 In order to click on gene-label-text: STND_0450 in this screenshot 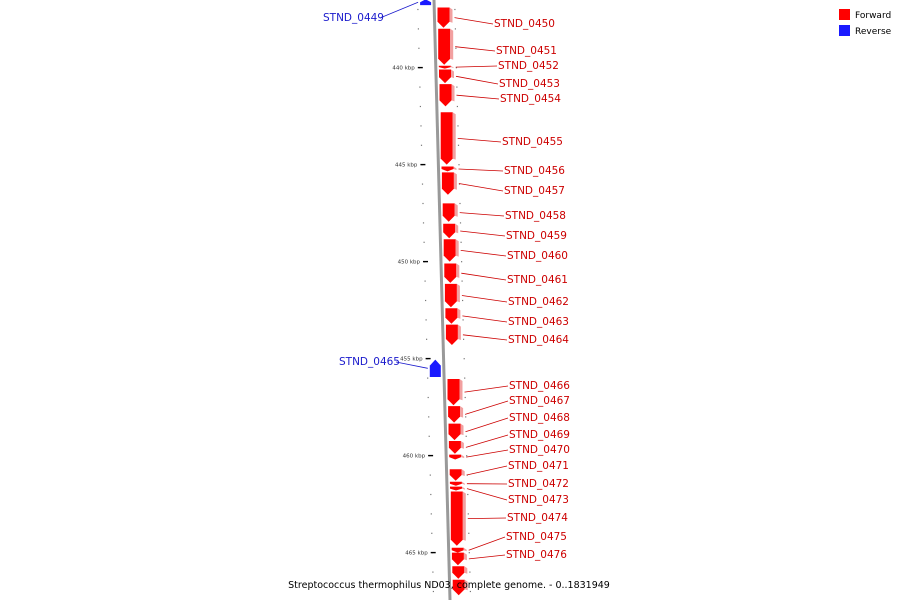, I will do `click(524, 24)`.